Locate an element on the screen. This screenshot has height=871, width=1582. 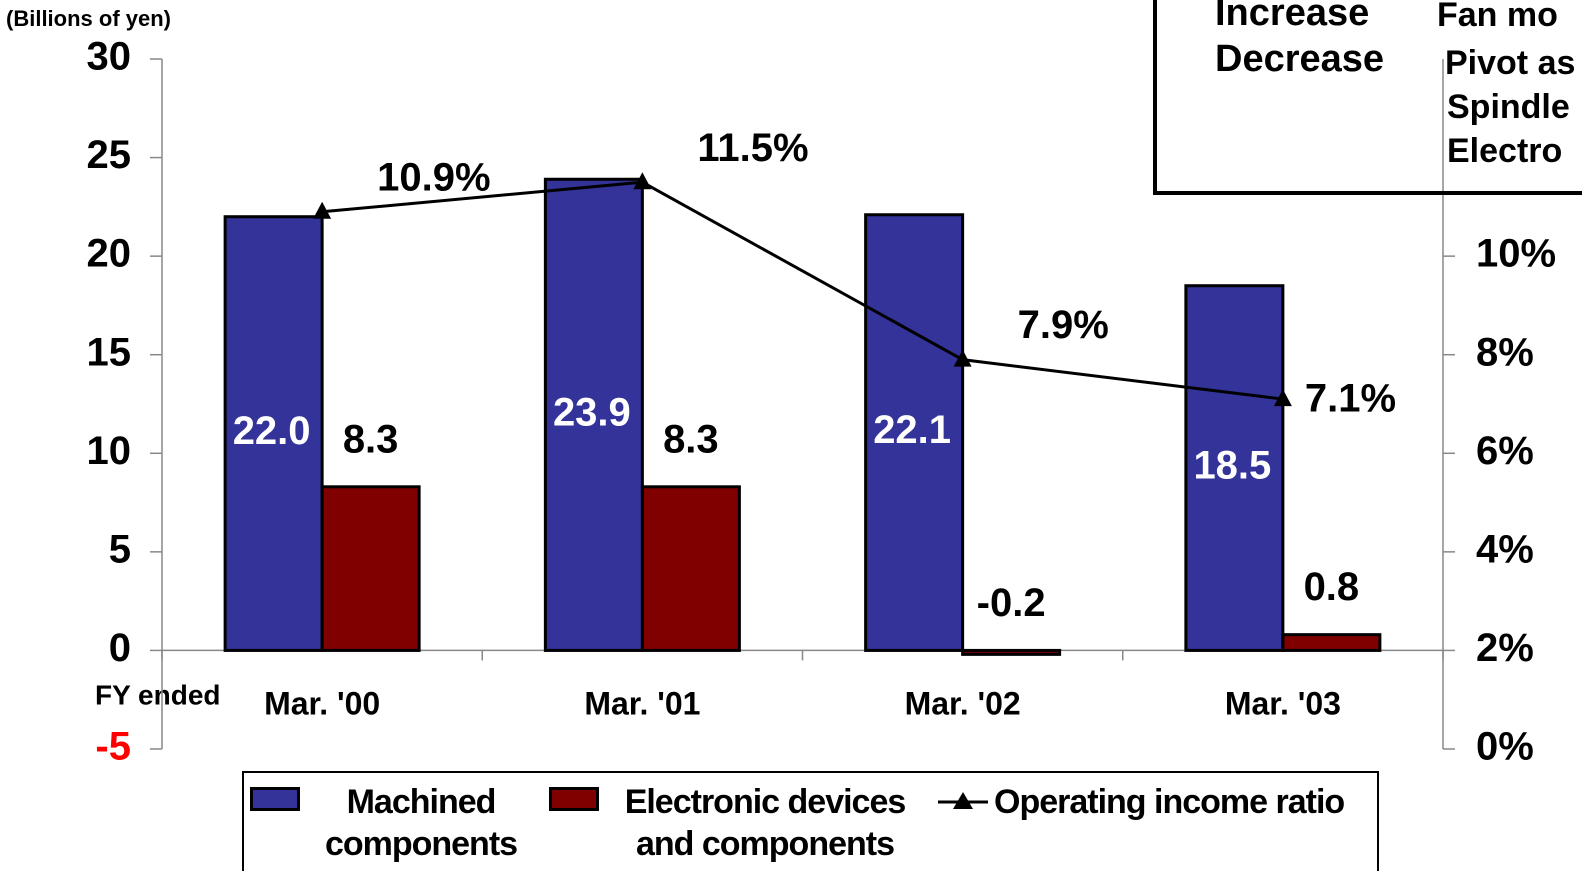
legend-label: Operating income ratio is located at coordinates (1169, 802).